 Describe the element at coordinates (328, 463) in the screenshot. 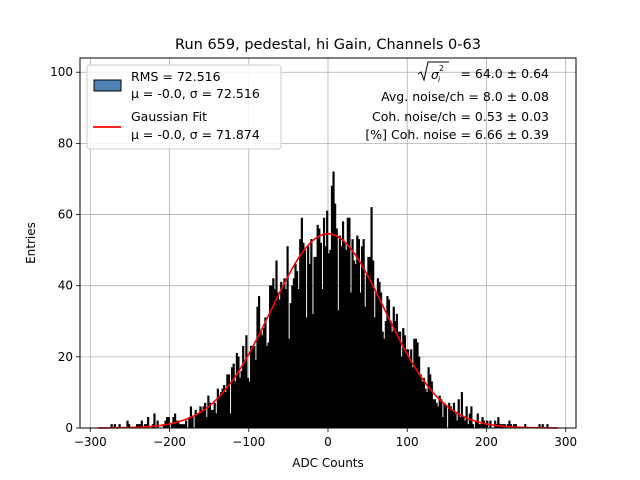

I see `x-axis-label: ADC Counts` at that location.